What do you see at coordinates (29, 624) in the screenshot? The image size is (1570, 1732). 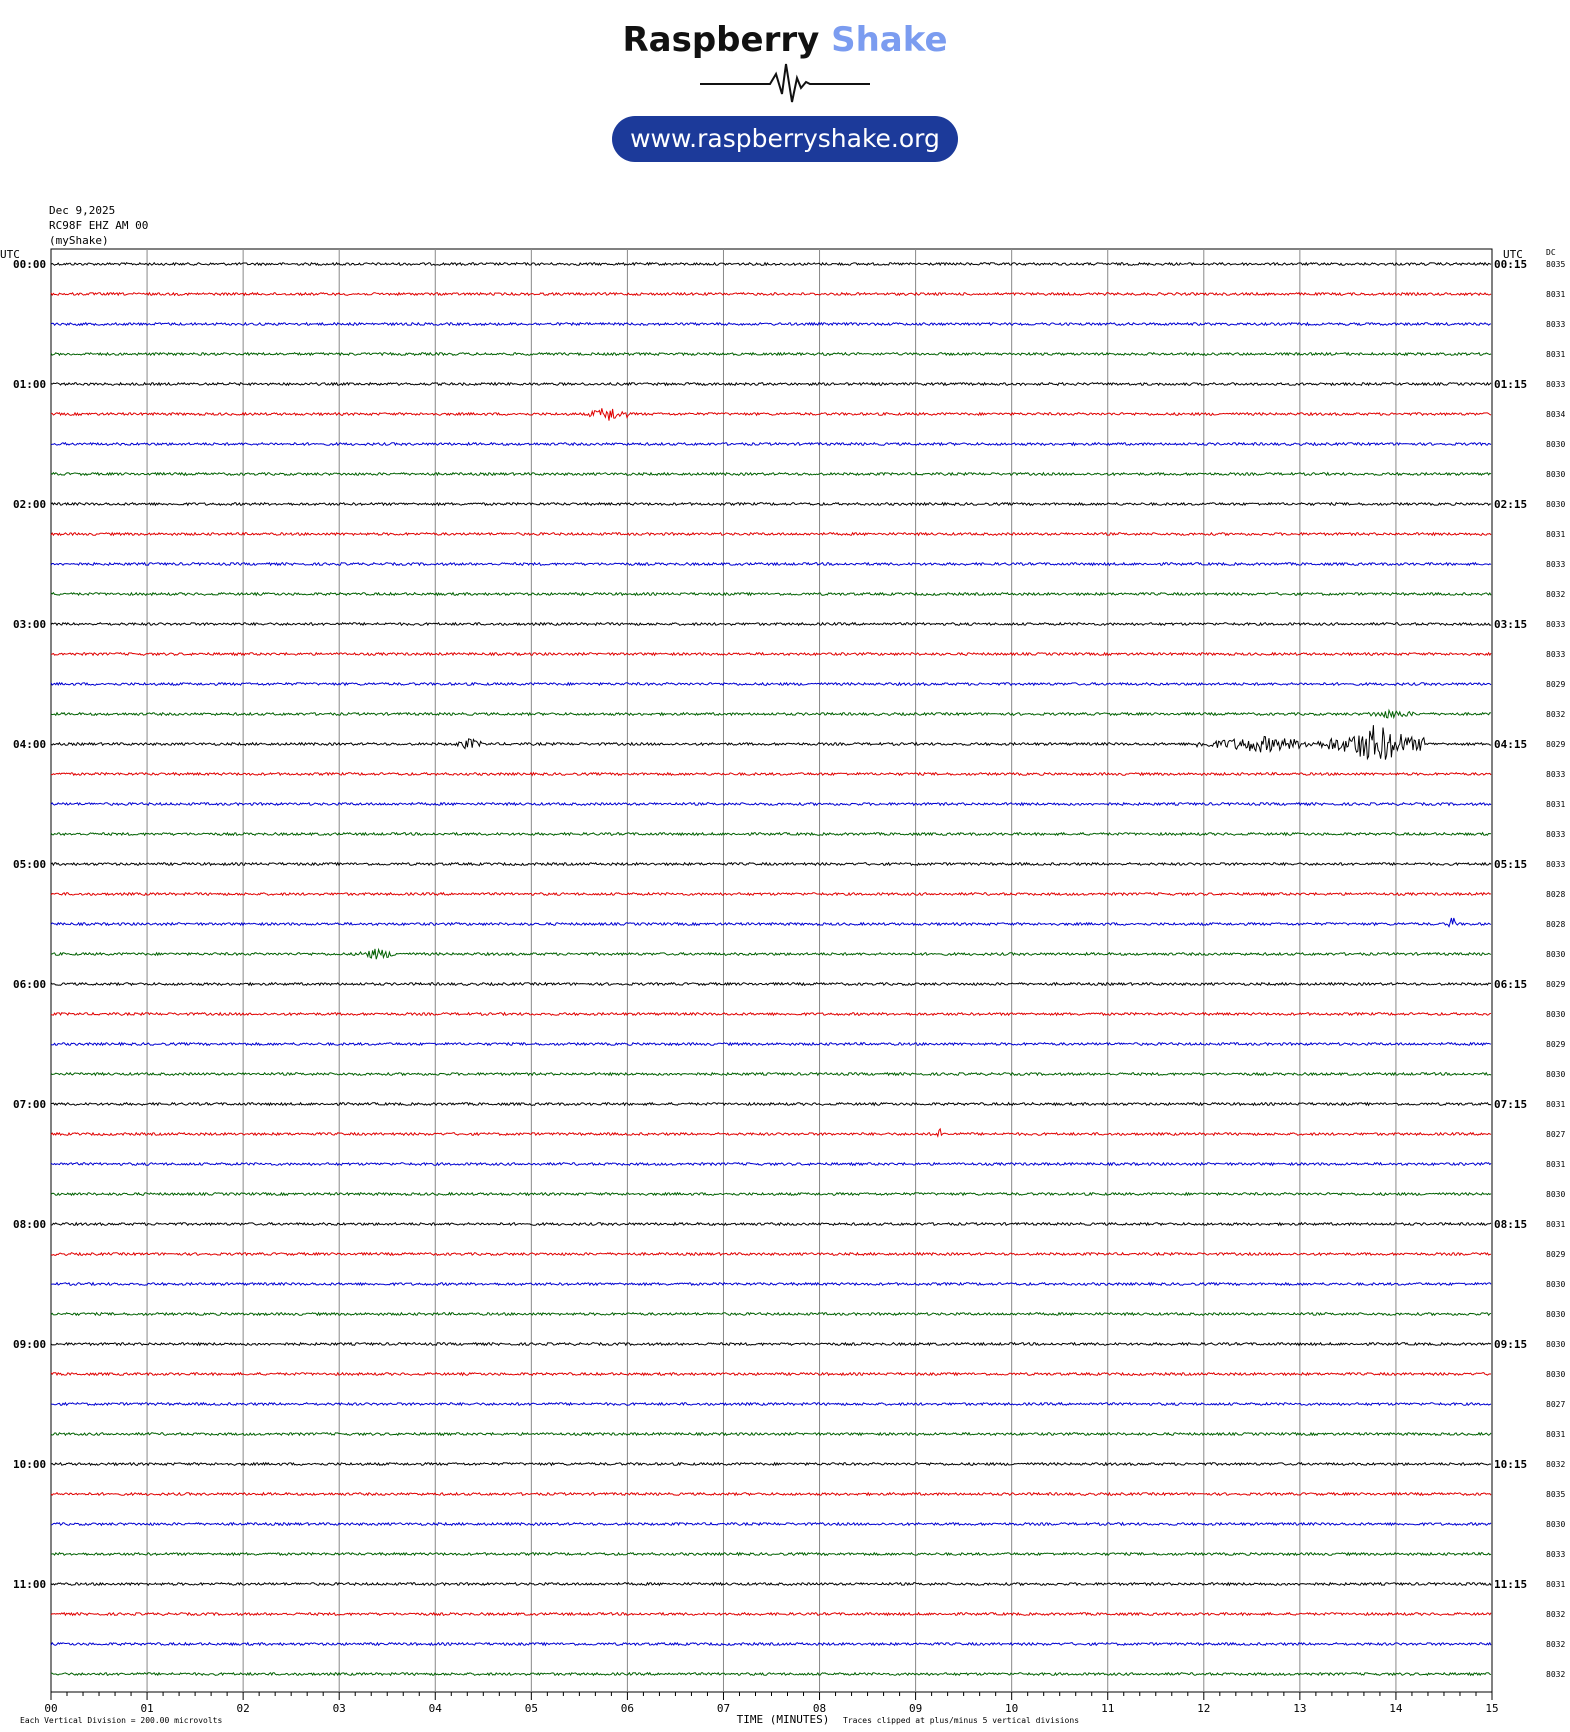 I see `hour-label-left: 03:00` at bounding box center [29, 624].